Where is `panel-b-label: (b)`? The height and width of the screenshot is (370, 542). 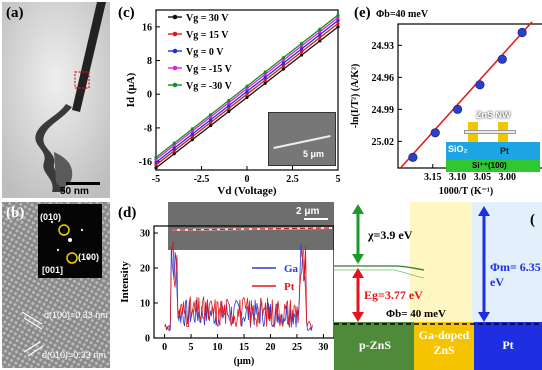
panel-b-label: (b) is located at coordinates (15, 213).